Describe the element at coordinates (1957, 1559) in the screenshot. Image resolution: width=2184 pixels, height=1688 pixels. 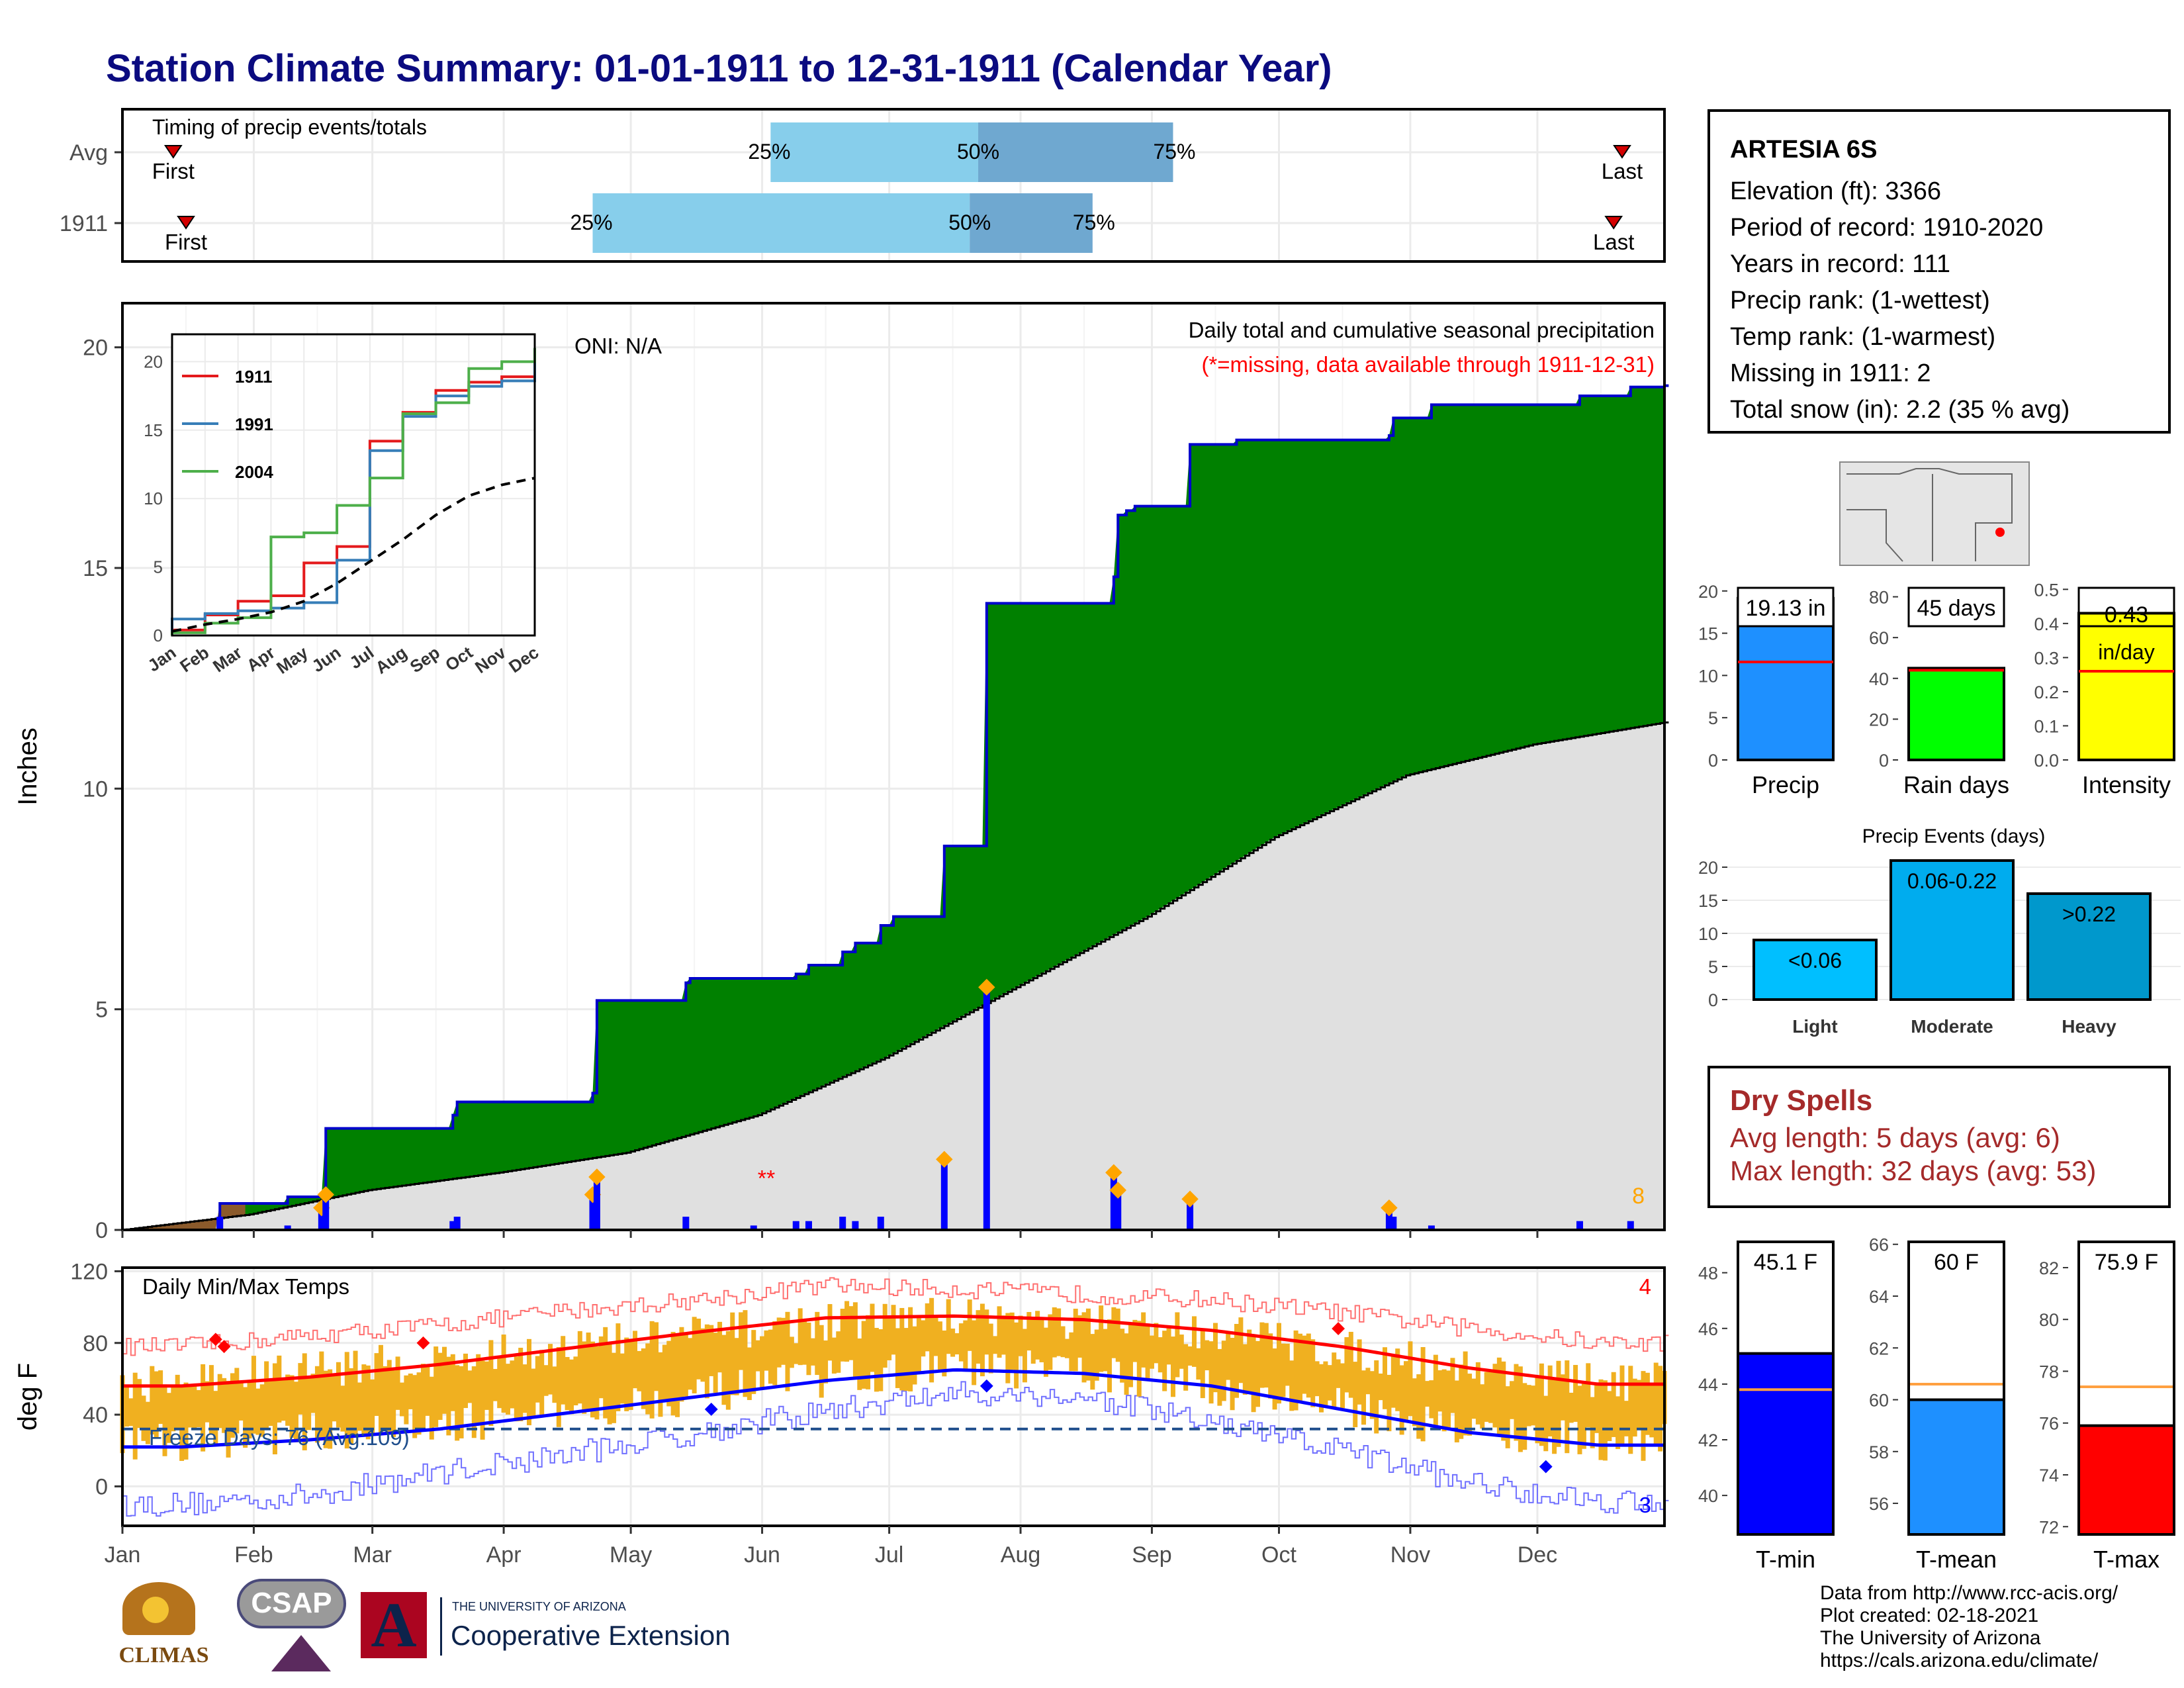
I see `tmean-label: T-mean` at that location.